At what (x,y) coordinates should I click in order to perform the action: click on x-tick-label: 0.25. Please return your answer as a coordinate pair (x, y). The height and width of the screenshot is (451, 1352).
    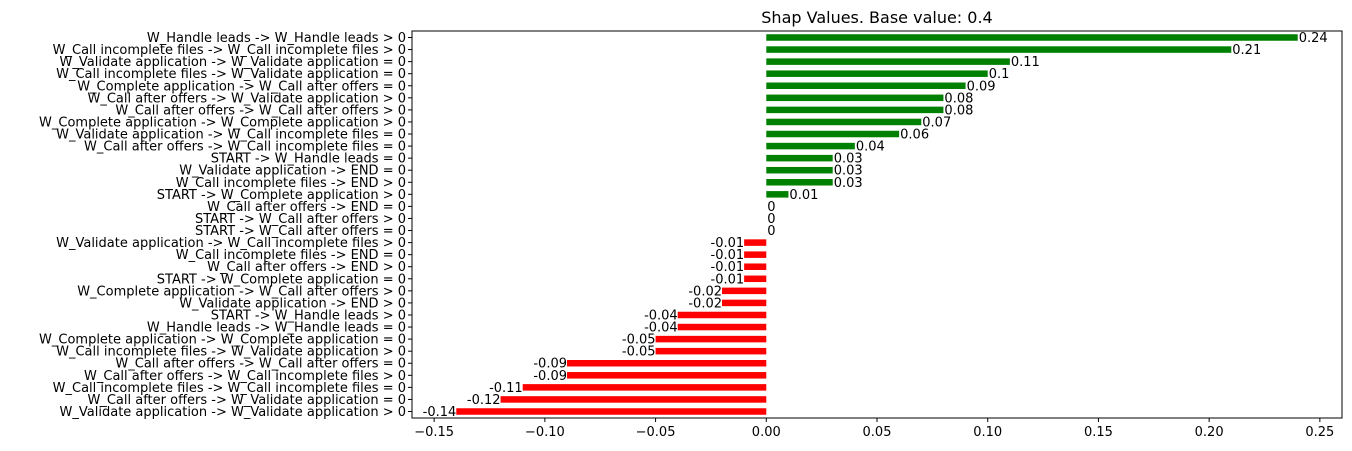
    Looking at the image, I should click on (1319, 432).